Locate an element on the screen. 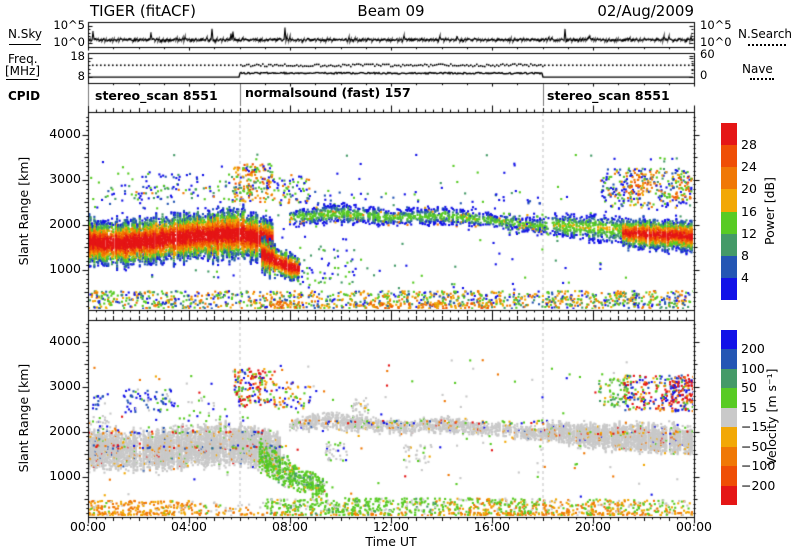 This screenshot has height=554, width=800. xaxis-title: Time UT is located at coordinates (391, 541).